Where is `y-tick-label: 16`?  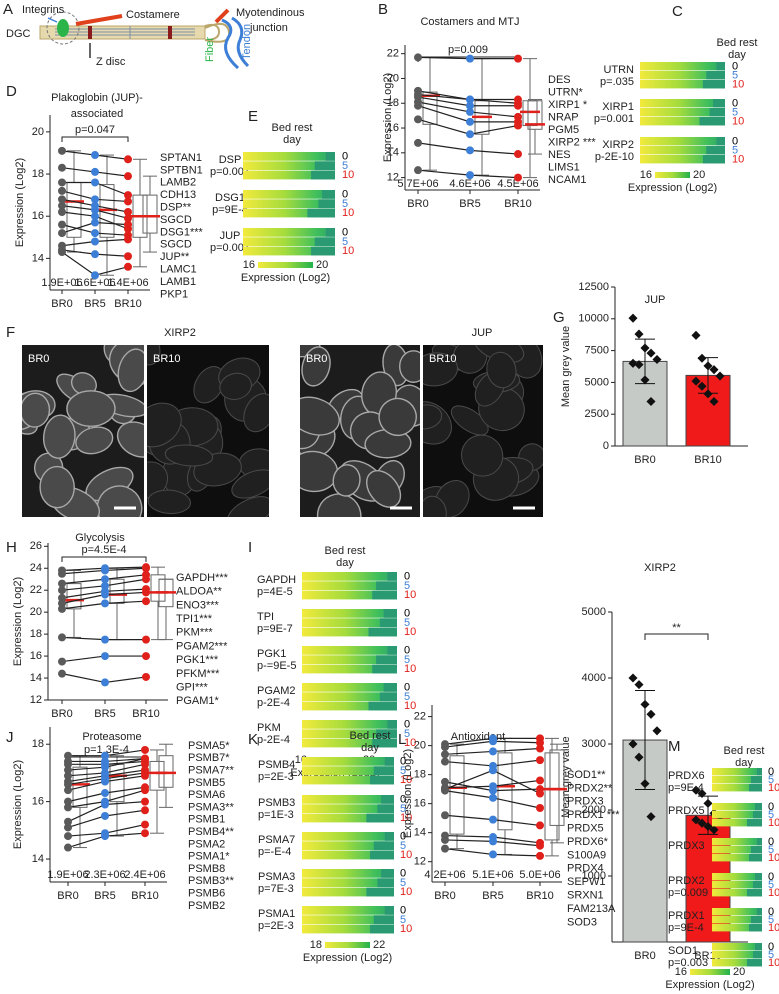
y-tick-label: 16 is located at coordinates (393, 128).